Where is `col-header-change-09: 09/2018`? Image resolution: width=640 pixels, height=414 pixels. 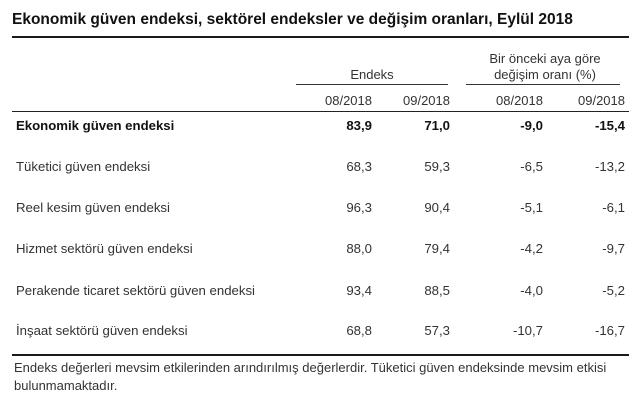 col-header-change-09: 09/2018 is located at coordinates (601, 100).